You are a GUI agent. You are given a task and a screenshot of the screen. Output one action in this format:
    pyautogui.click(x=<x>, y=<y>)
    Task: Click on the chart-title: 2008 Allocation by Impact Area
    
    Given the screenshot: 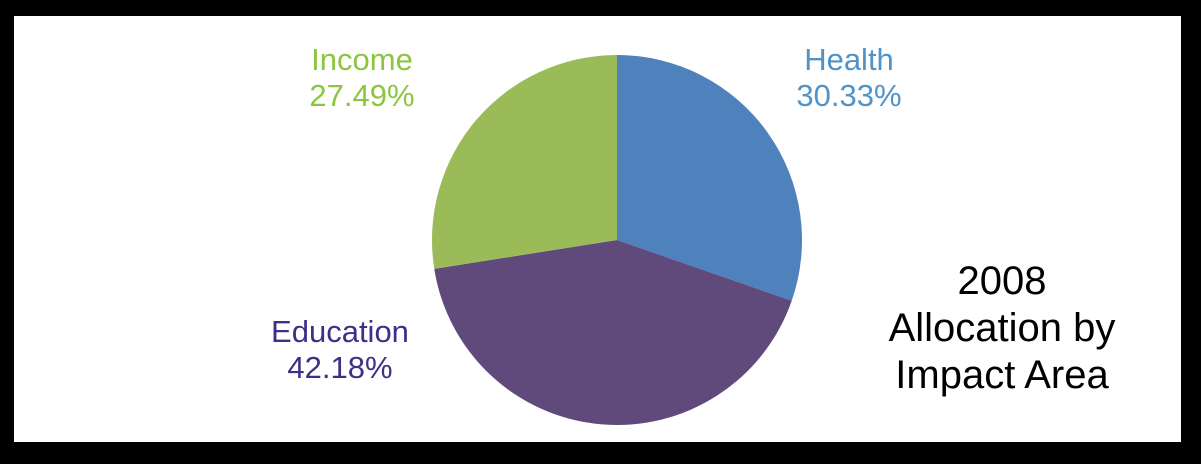 What is the action you would take?
    pyautogui.click(x=1002, y=328)
    